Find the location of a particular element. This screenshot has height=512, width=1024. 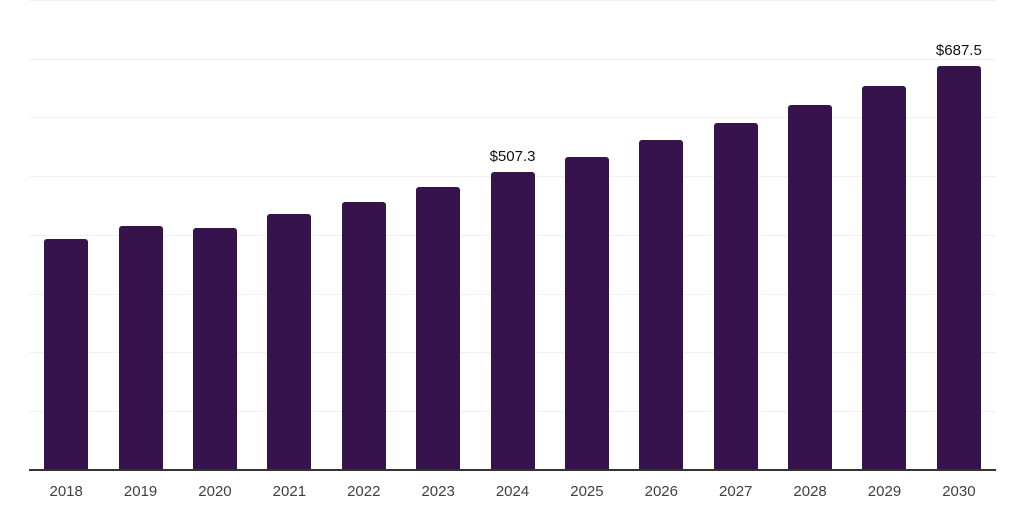

x-tick-label-2025: 2025 is located at coordinates (587, 491).